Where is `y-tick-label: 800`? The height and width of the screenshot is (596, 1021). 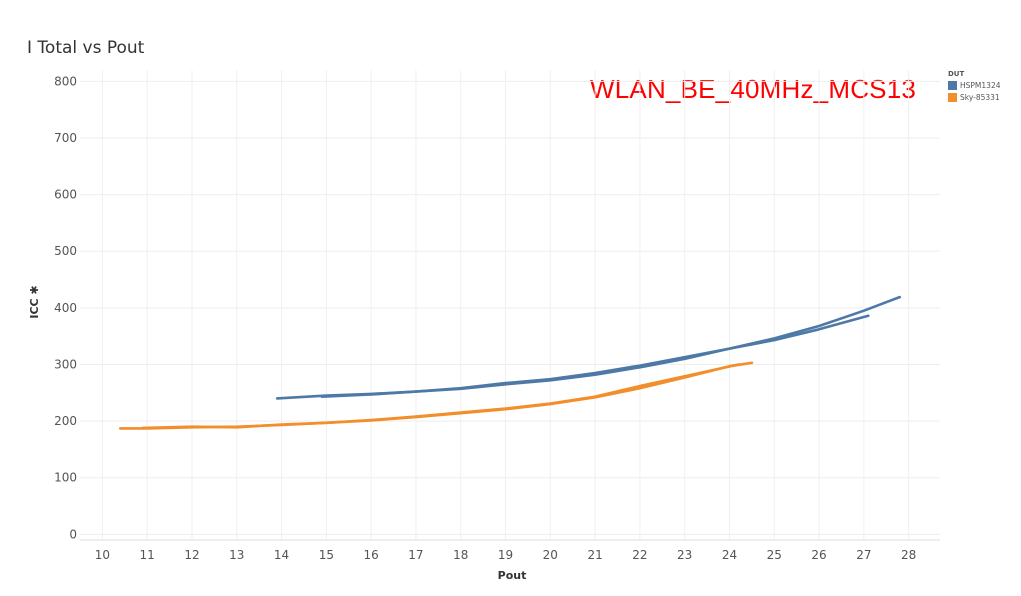 y-tick-label: 800 is located at coordinates (65, 81).